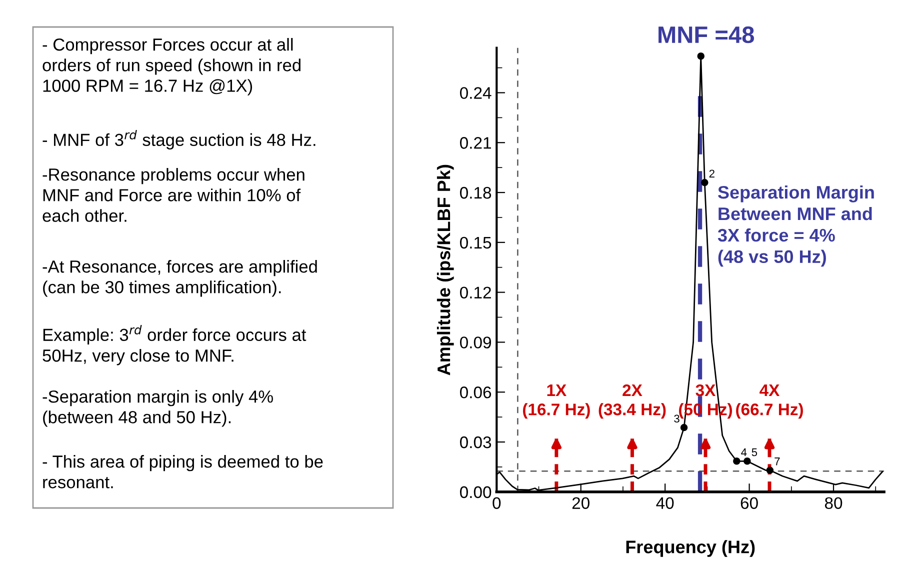 The height and width of the screenshot is (576, 903). What do you see at coordinates (157, 408) in the screenshot?
I see `text: -Separation margin is only 4% (between 48 and 50 Hz).` at bounding box center [157, 408].